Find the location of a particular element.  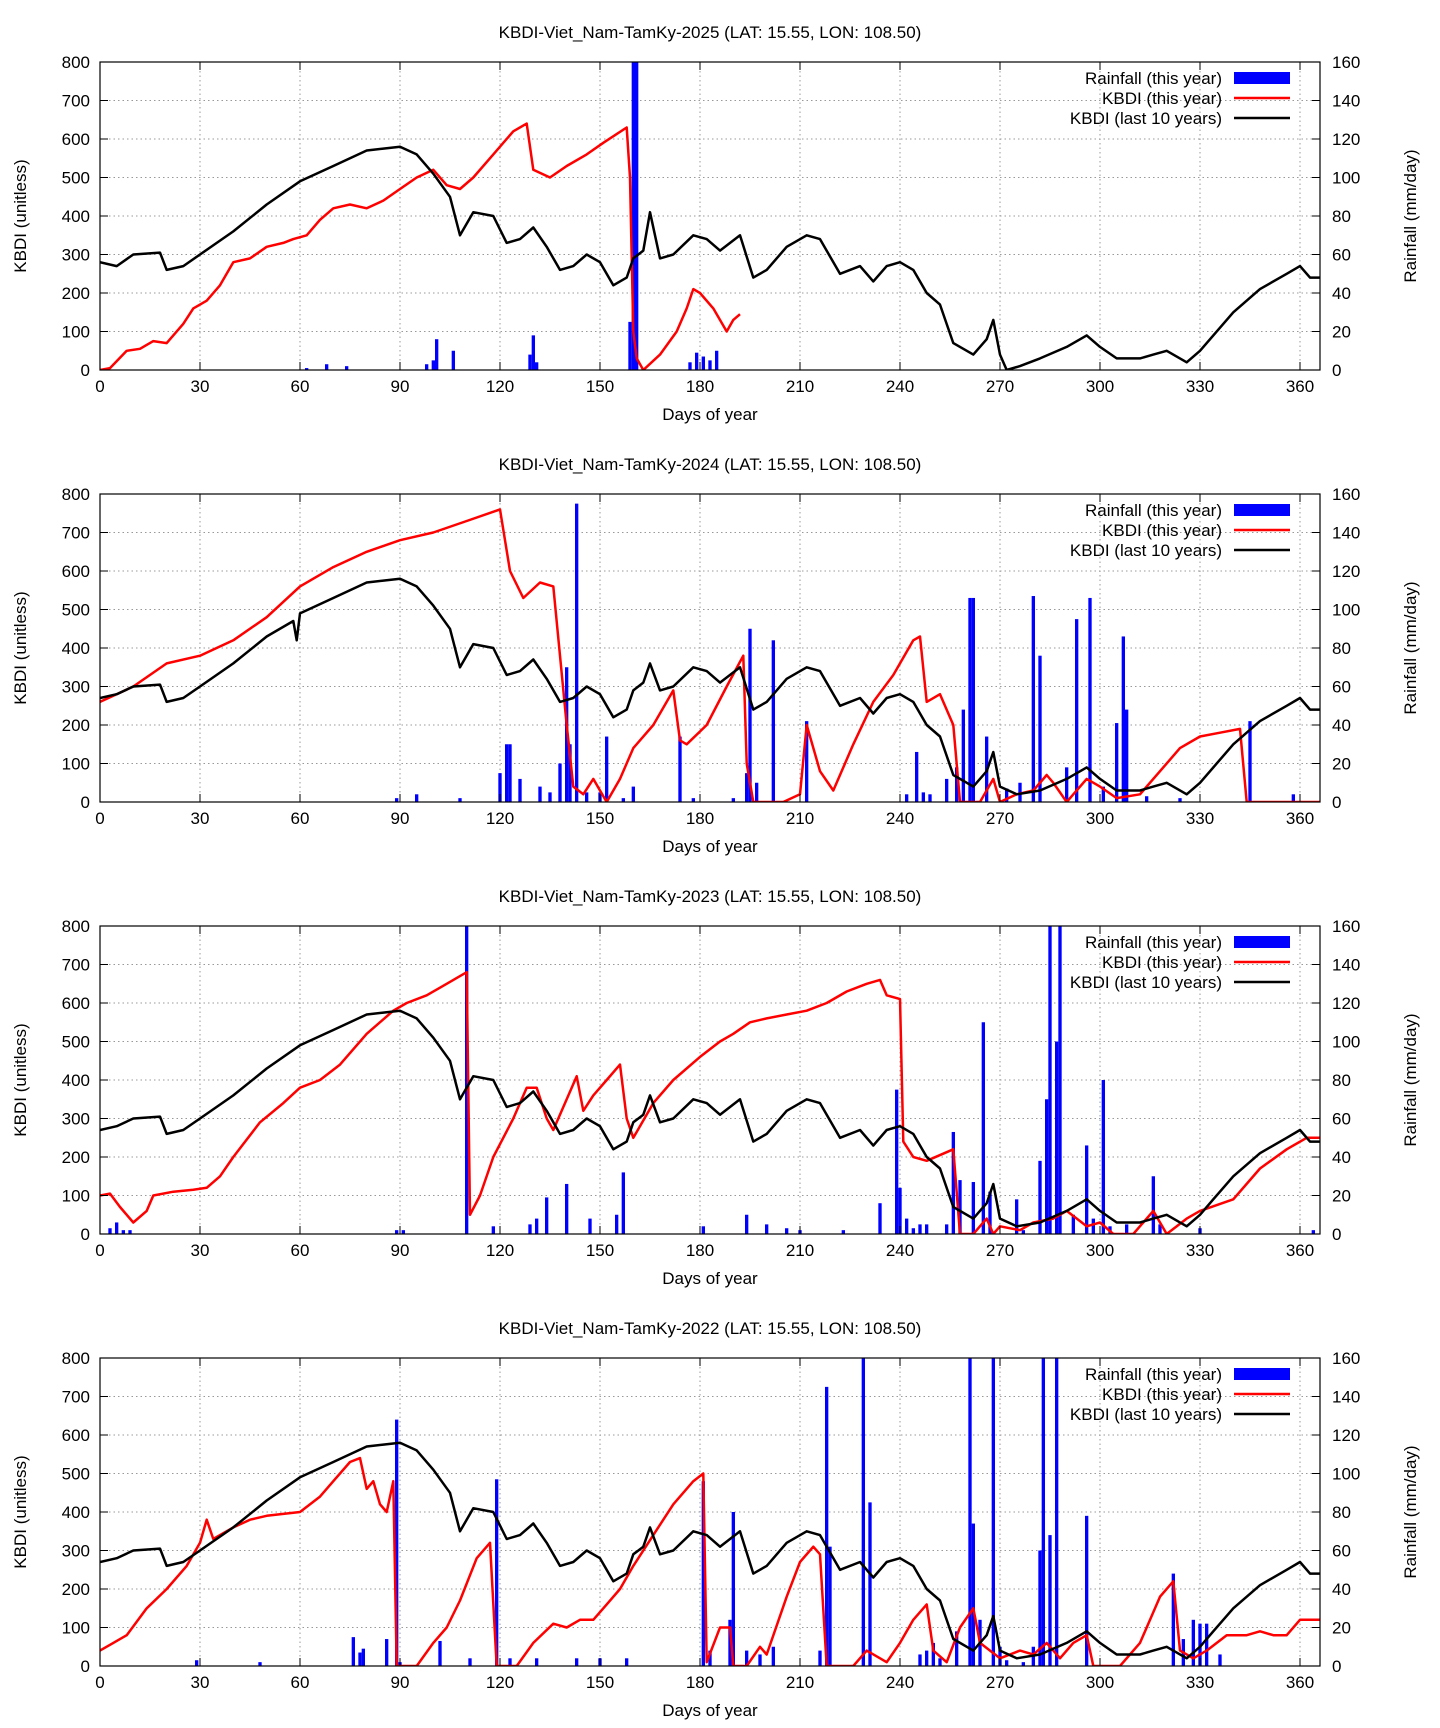

y2-tick-label: 100 is located at coordinates (1346, 178).